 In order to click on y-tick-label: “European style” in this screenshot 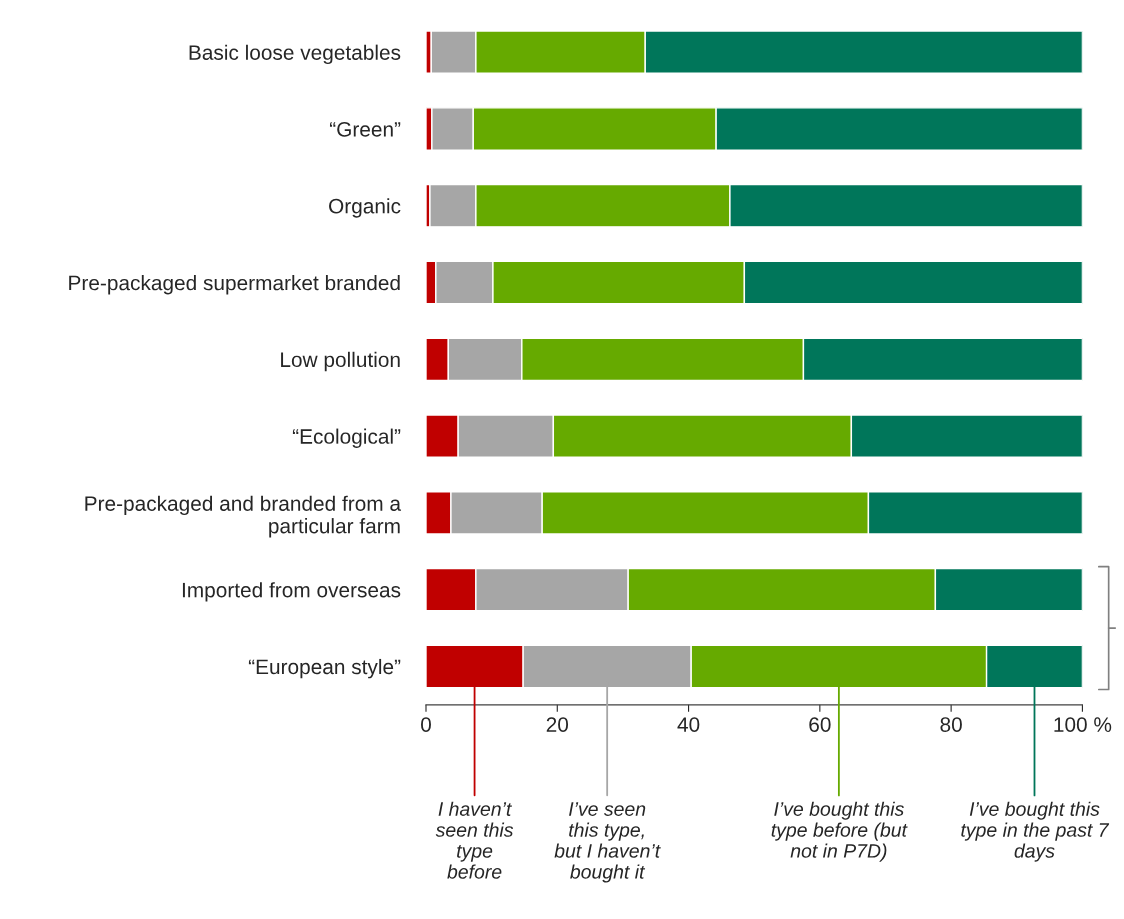, I will do `click(324, 668)`.